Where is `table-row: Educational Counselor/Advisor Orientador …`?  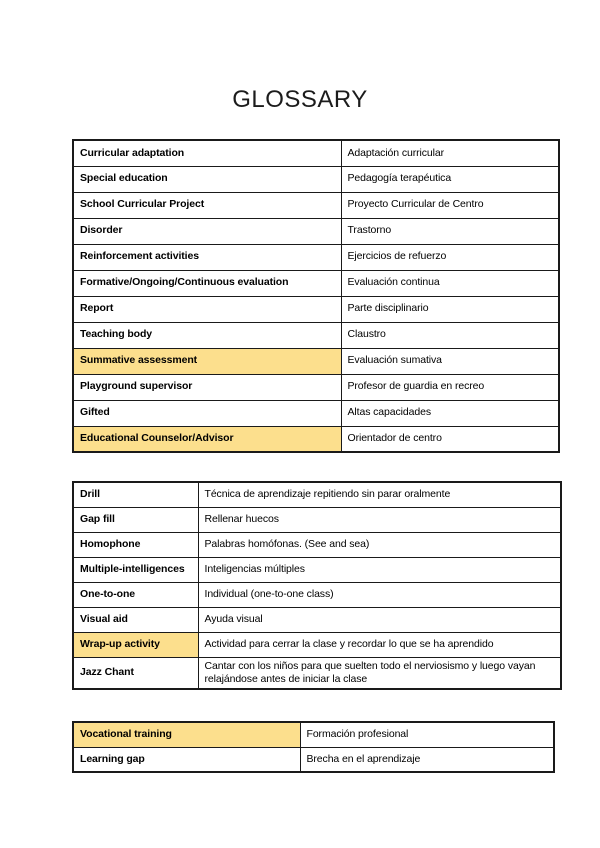 table-row: Educational Counselor/Advisor Orientador … is located at coordinates (316, 439).